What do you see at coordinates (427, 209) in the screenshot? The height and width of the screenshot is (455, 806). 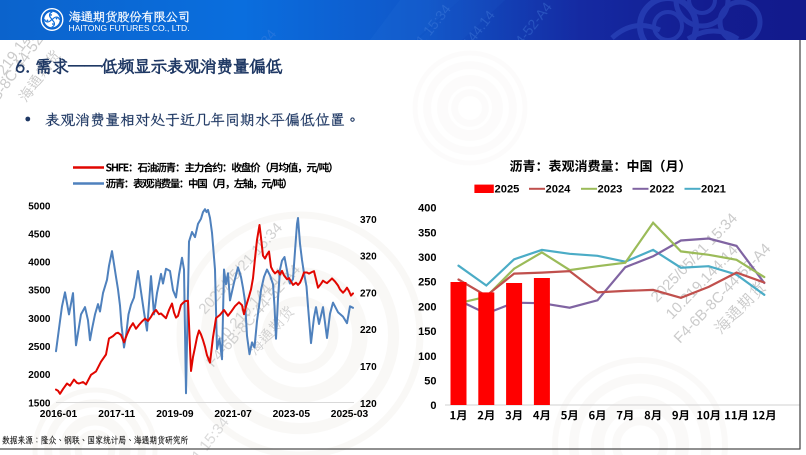 I see `svg-text: 400` at bounding box center [427, 209].